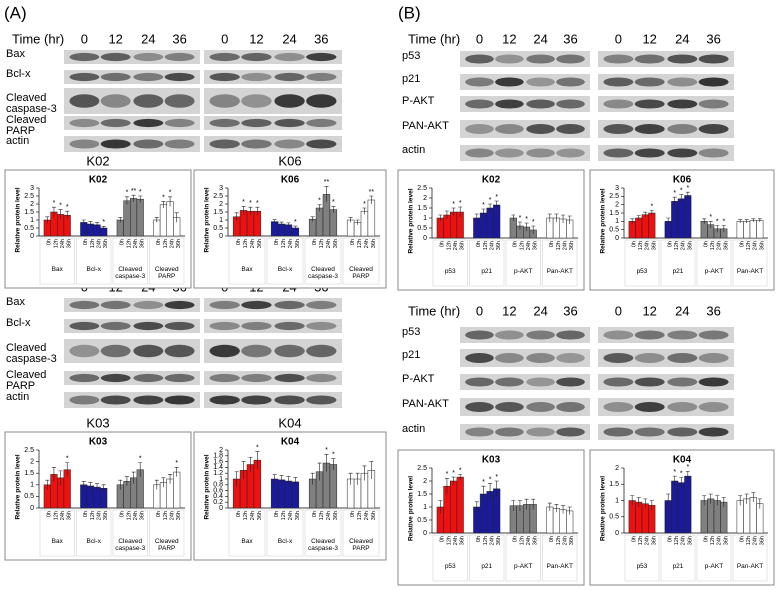  Describe the element at coordinates (372, 192) in the screenshot. I see `significance: **` at that location.